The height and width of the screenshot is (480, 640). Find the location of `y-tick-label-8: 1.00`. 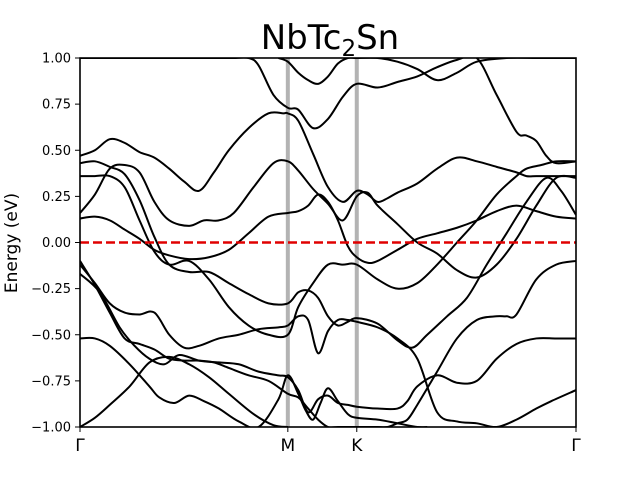

y-tick-label-8: 1.00 is located at coordinates (56, 59).